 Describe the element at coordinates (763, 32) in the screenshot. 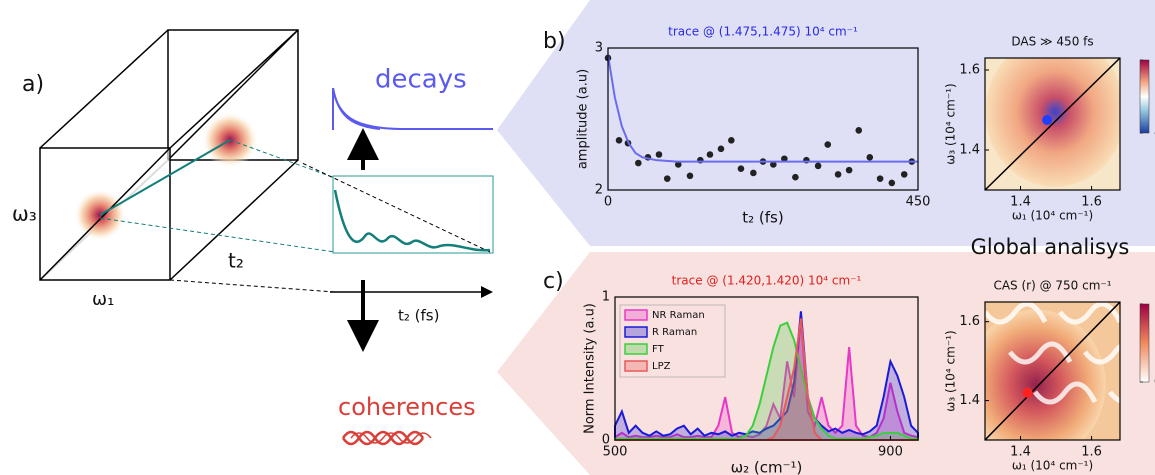

I see `chart-title: trace @ (1.475,1.475) 10⁴ cm⁻¹` at that location.